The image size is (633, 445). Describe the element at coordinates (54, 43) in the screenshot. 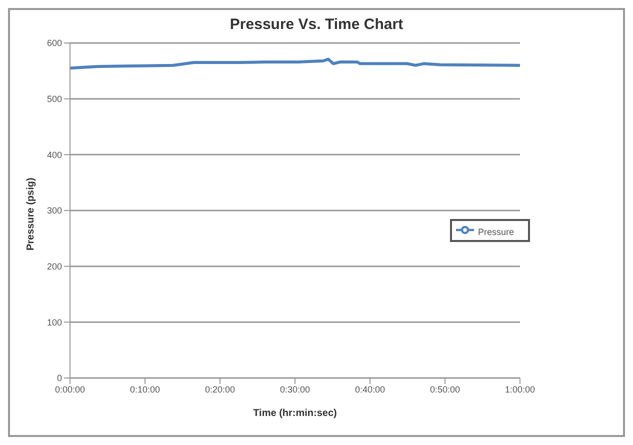

I see `y-tick-label: 600` at that location.